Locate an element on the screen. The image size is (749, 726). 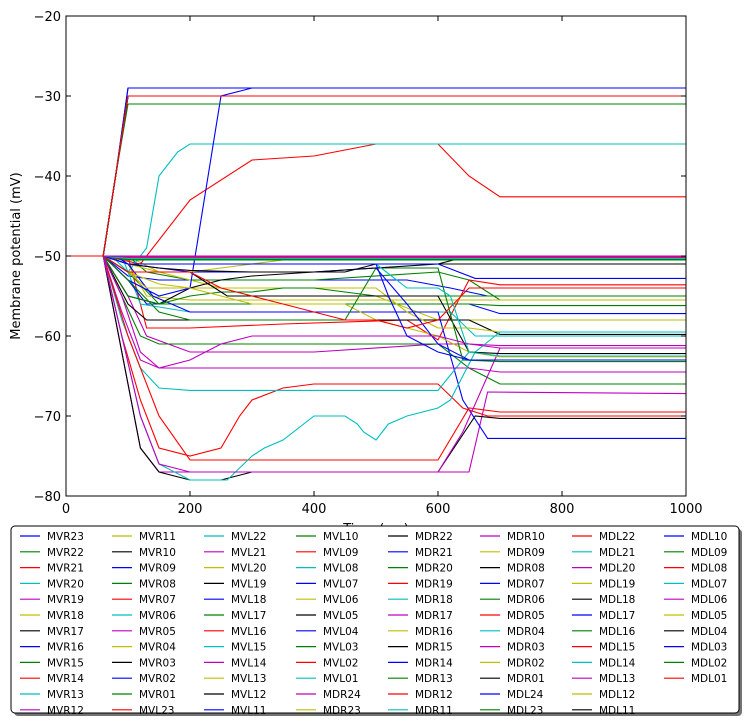
legend-label: MDL16 is located at coordinates (617, 632).